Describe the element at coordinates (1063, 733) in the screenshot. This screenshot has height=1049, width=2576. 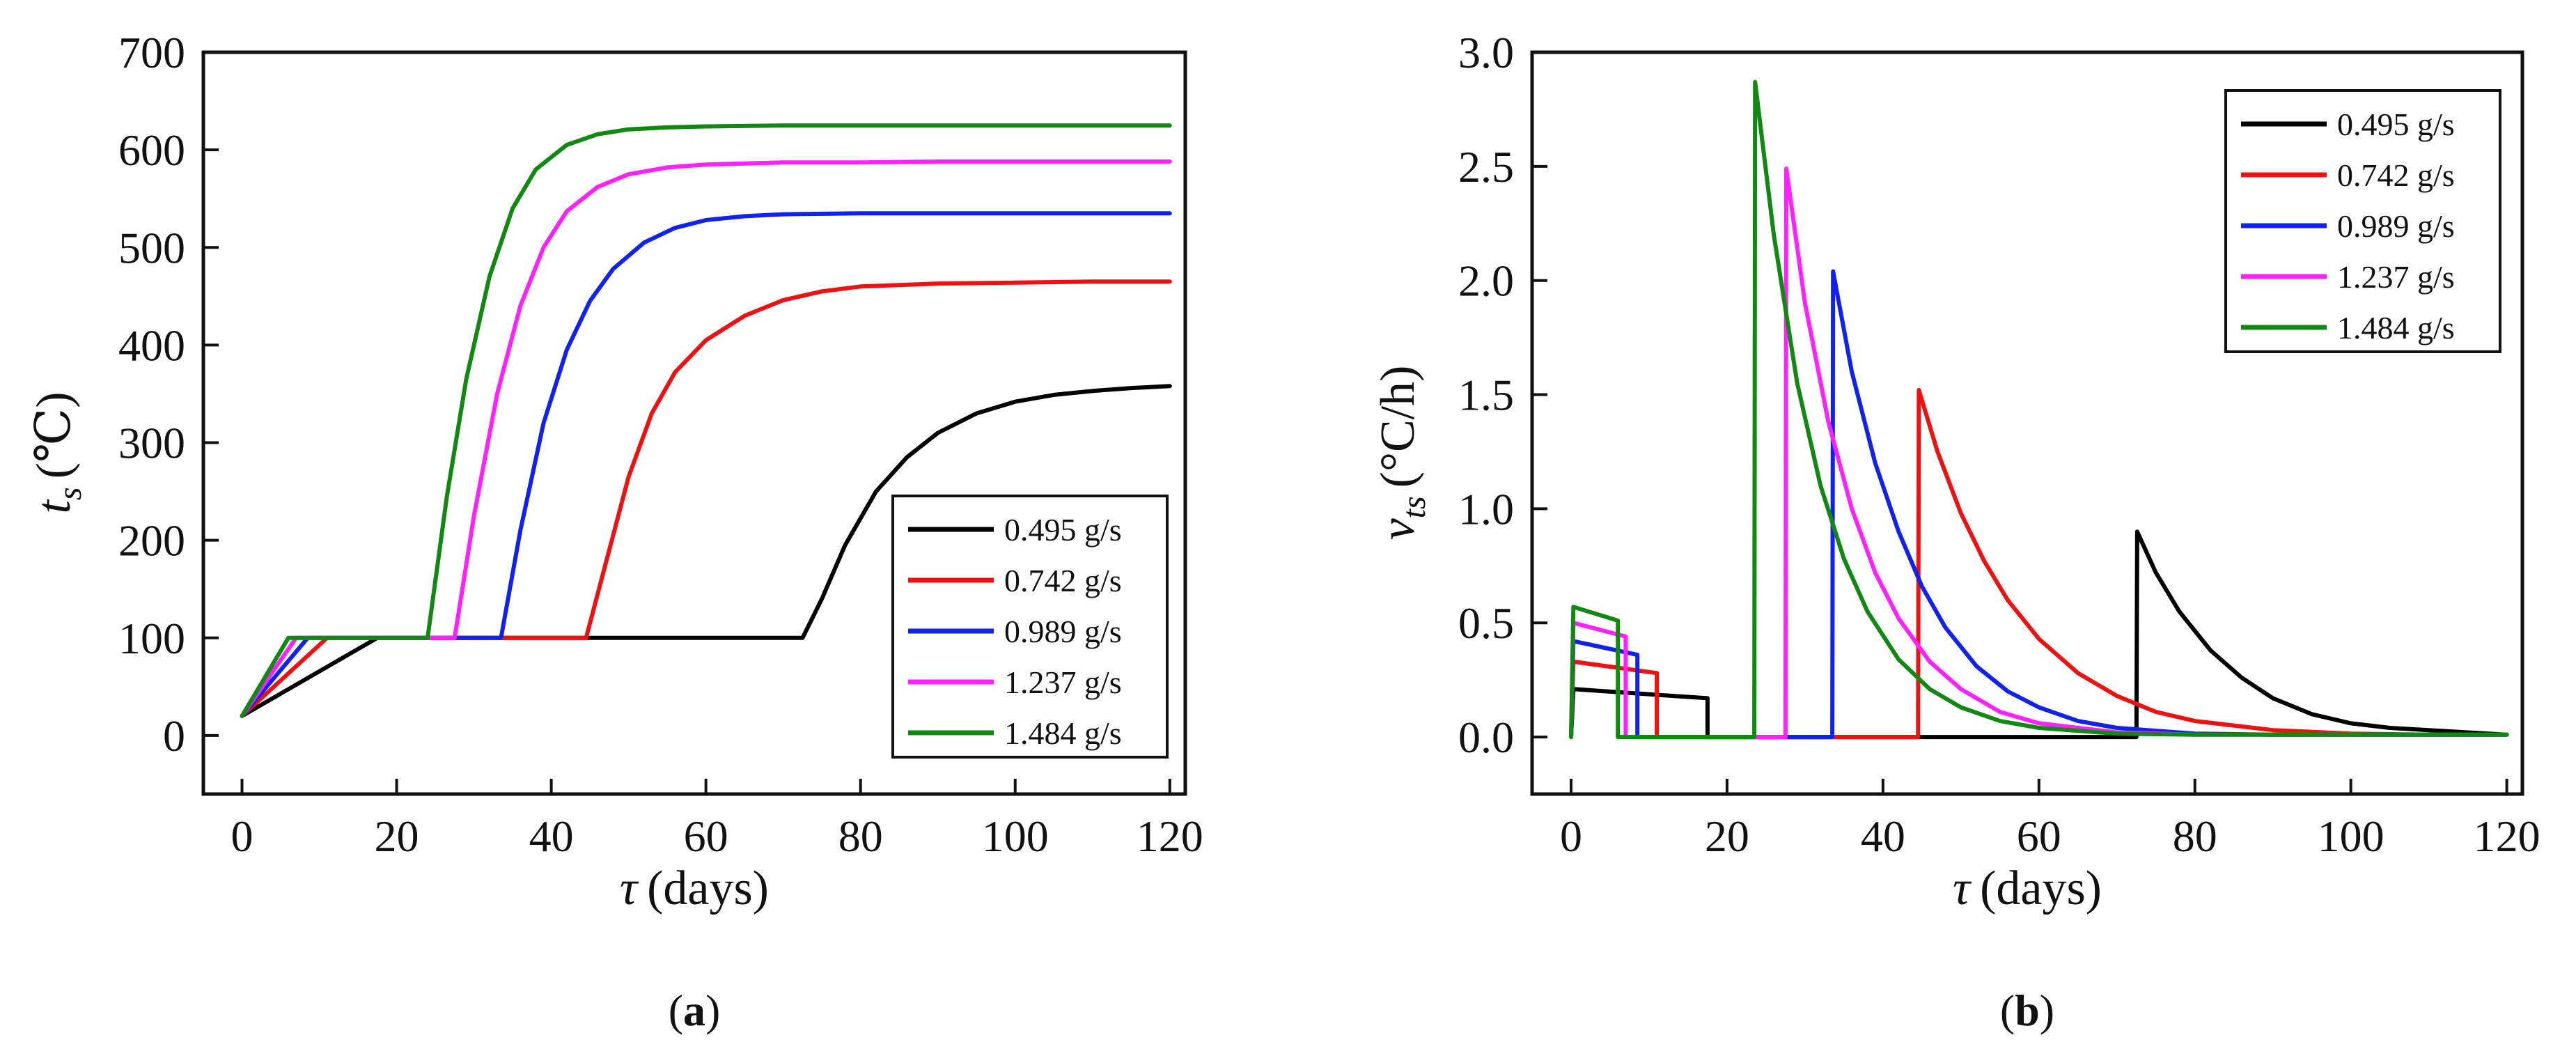
I see `chart-a-legend-label-4: 1.484 g/s` at that location.